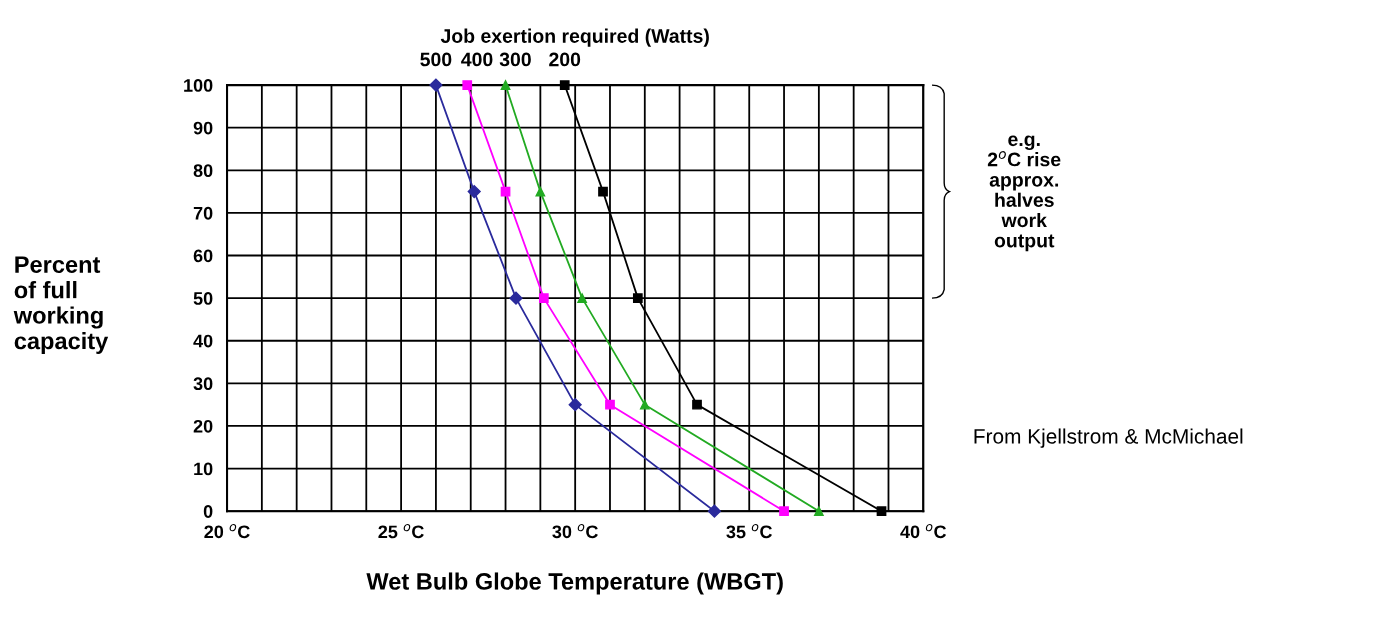 This screenshot has width=1376, height=635. Describe the element at coordinates (208, 511) in the screenshot. I see `y-tick-label: 0` at that location.